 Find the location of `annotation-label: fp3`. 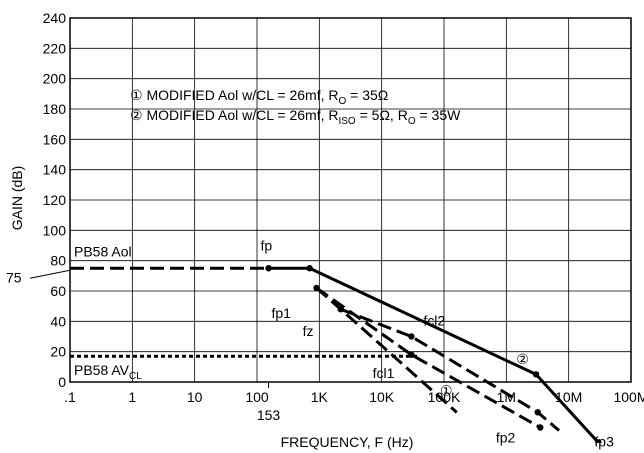

annotation-label: fp3 is located at coordinates (604, 442).